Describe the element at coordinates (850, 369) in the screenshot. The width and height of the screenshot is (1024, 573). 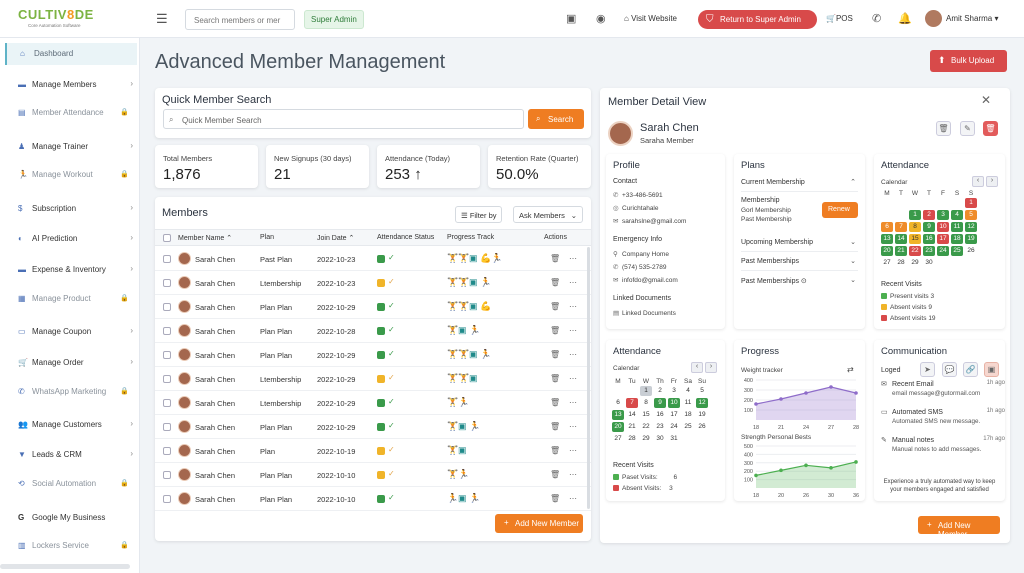
I see `swap-icon: ⇄` at that location.